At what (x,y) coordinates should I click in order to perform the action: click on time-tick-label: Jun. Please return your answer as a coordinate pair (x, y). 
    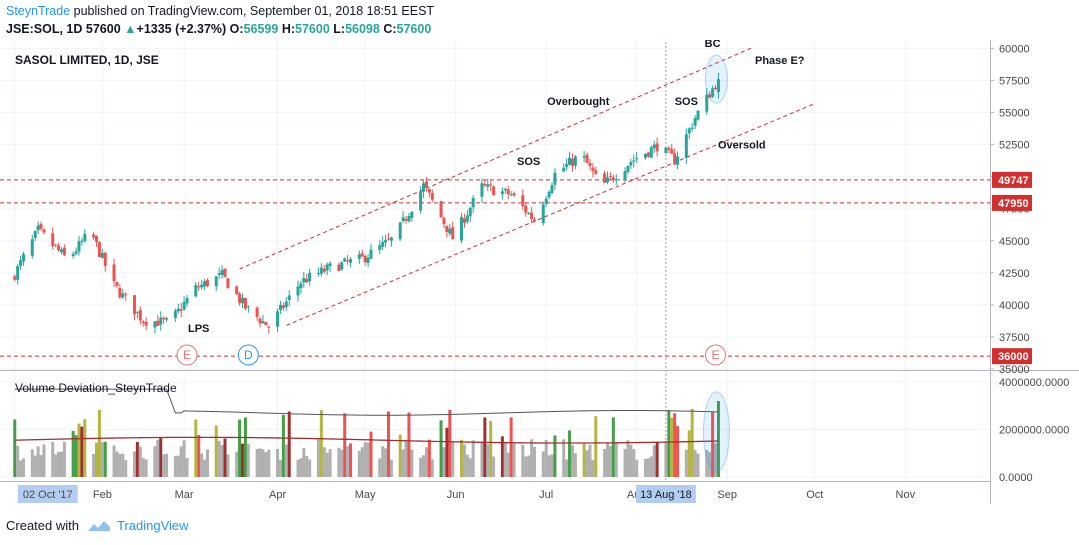
    Looking at the image, I should click on (456, 495).